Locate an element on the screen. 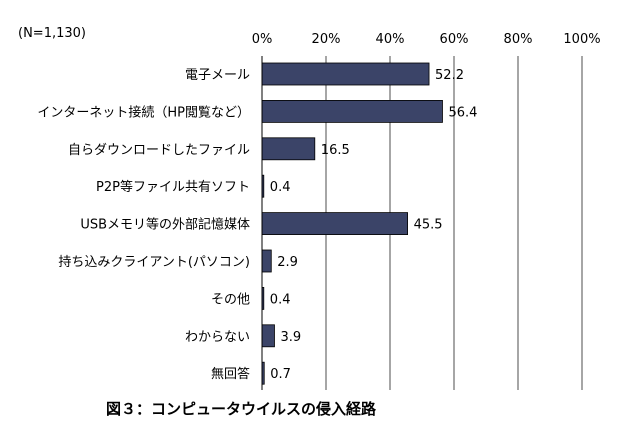 Image resolution: width=618 pixels, height=426 pixels. category-label: 無回答 is located at coordinates (230, 374).